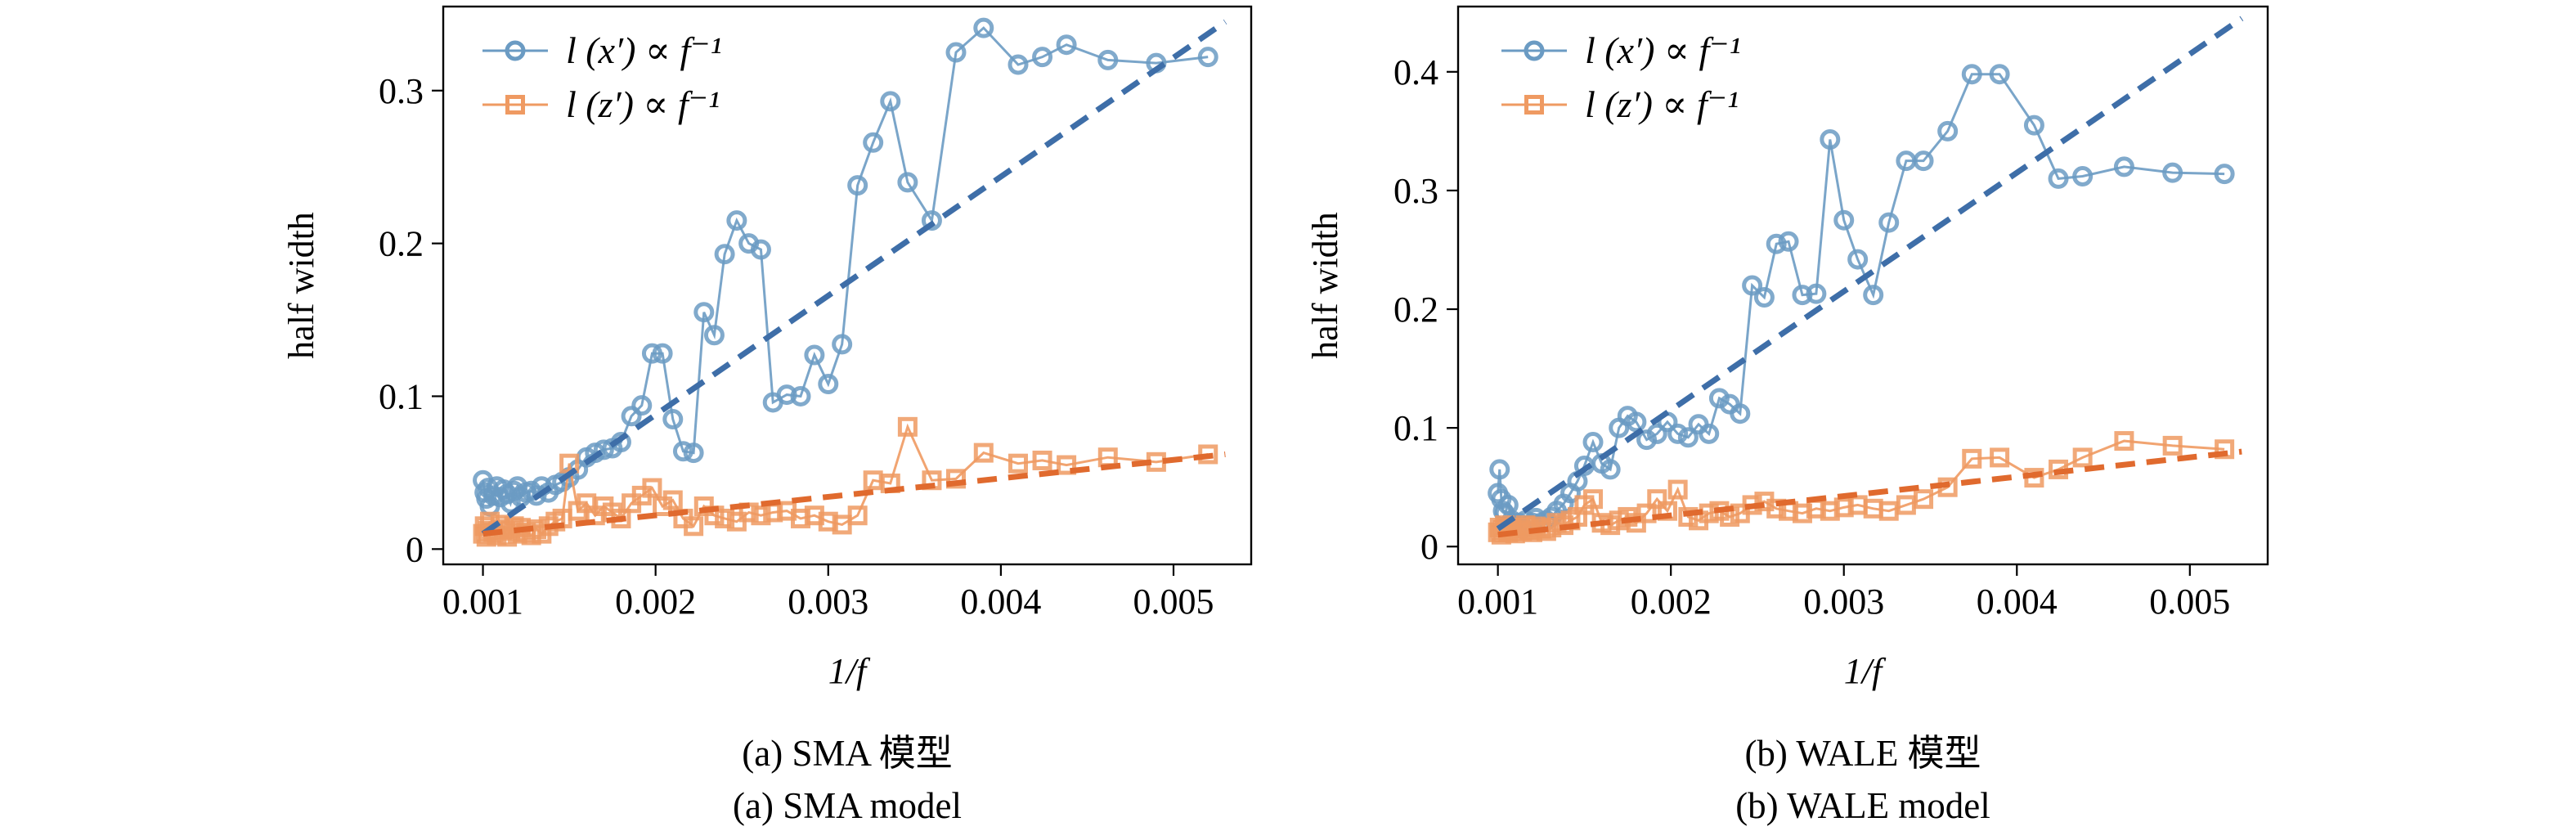 This screenshot has width=2576, height=840. Describe the element at coordinates (1862, 806) in the screenshot. I see `caption-english: (b) WALE model` at that location.